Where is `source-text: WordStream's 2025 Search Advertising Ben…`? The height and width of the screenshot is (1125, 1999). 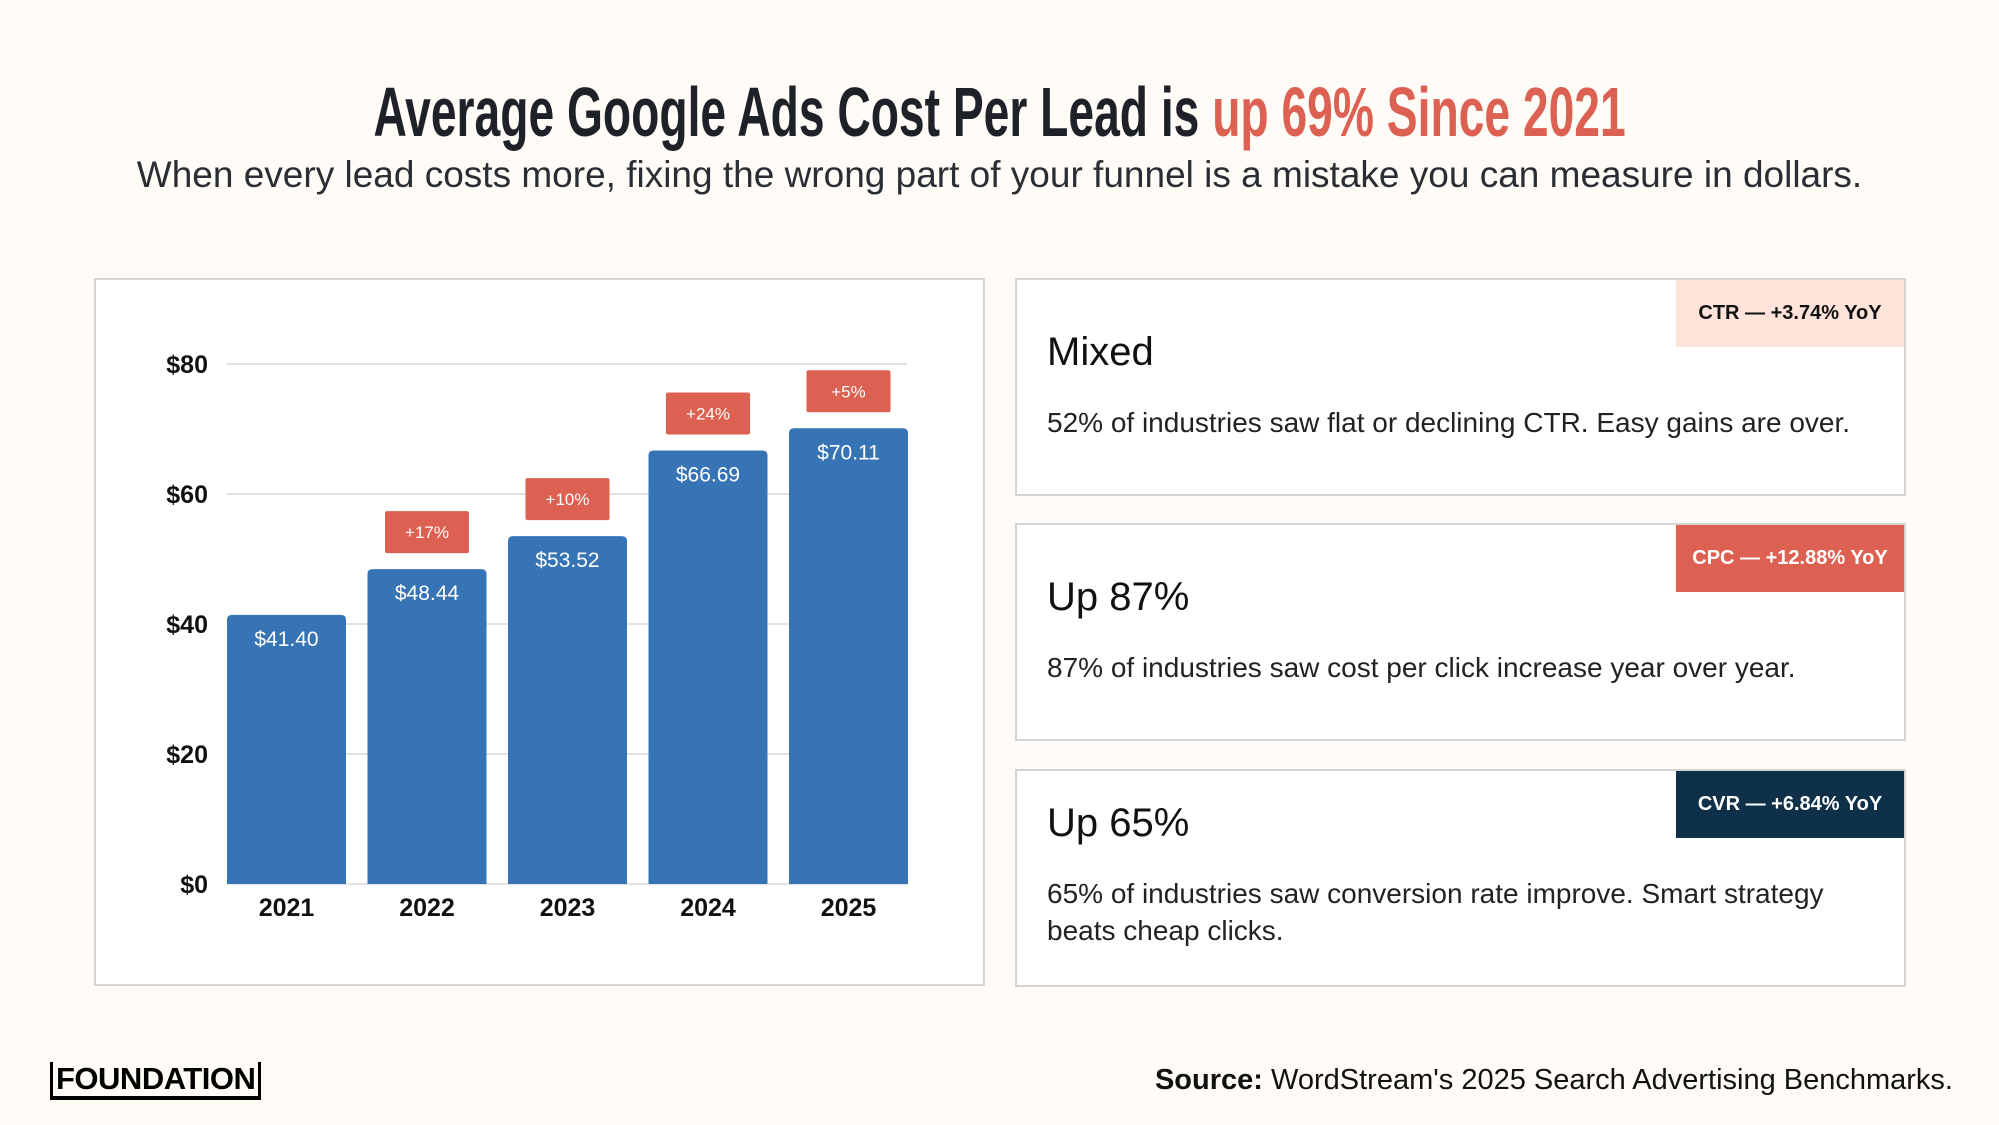 source-text: WordStream's 2025 Search Advertising Ben… is located at coordinates (1607, 1080).